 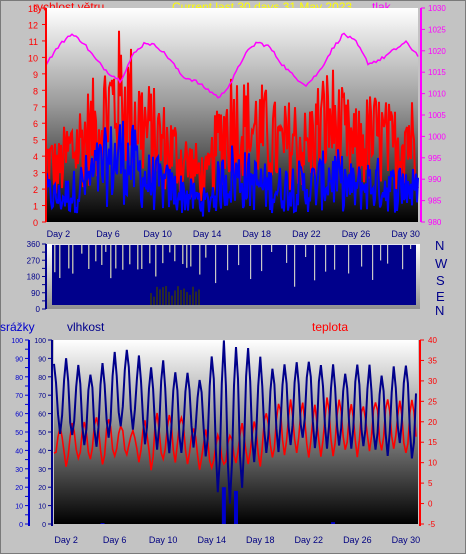 What do you see at coordinates (35, 75) in the screenshot?
I see `wind-axis-tick-label: 9` at bounding box center [35, 75].